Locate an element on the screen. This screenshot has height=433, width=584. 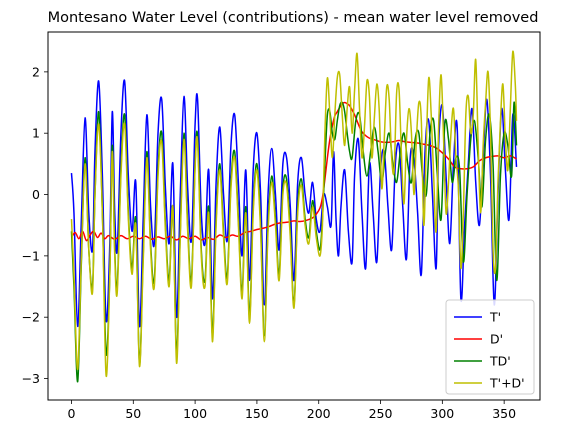
y-tick-label: 1 is located at coordinates (36, 133).